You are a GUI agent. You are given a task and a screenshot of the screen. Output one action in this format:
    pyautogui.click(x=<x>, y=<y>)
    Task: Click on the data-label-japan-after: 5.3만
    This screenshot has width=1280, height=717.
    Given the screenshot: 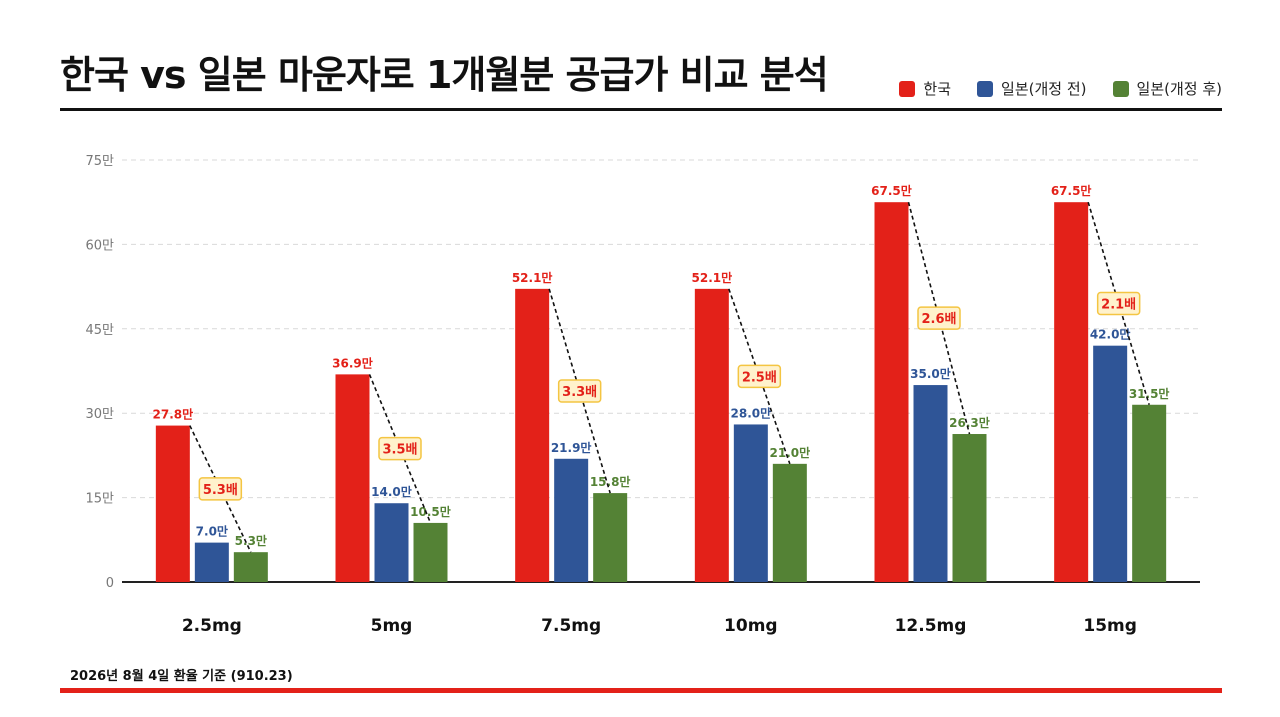 What is the action you would take?
    pyautogui.click(x=251, y=540)
    